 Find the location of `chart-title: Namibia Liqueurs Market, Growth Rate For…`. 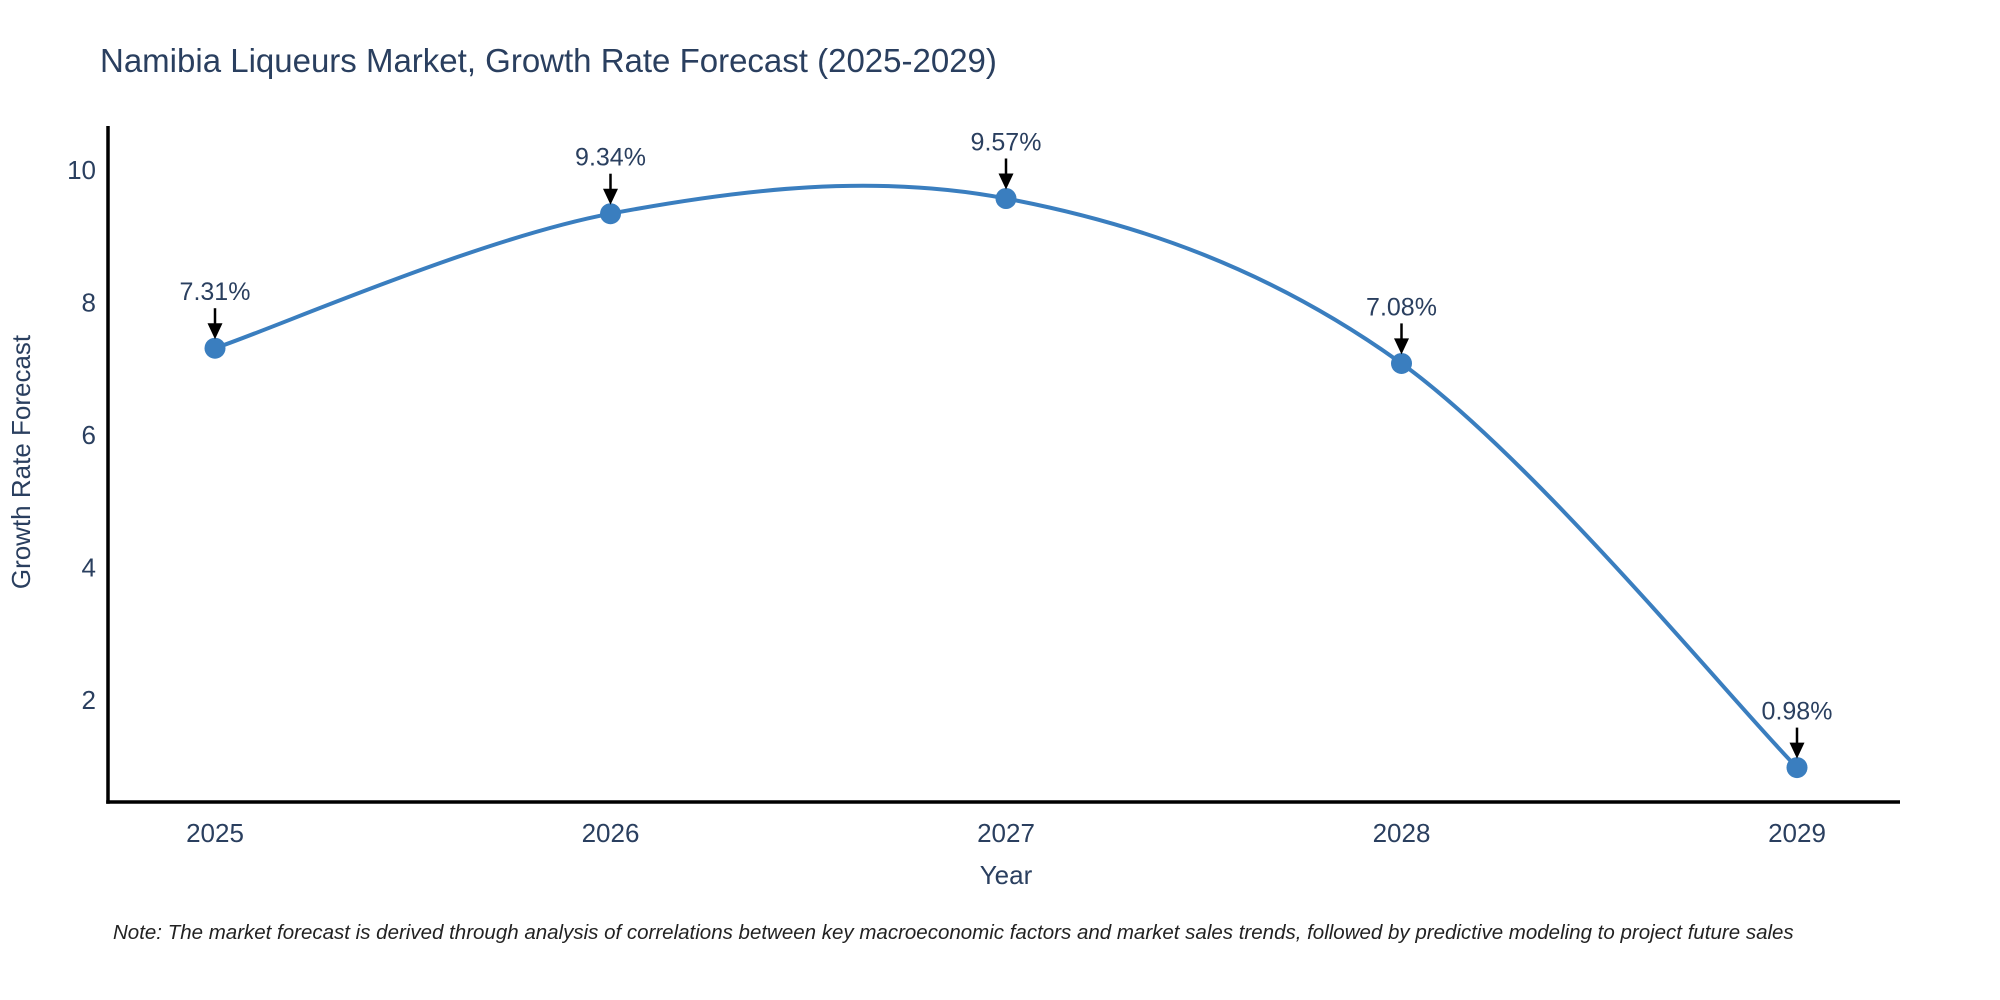

chart-title: Namibia Liqueurs Market, Growth Rate For… is located at coordinates (548, 60).